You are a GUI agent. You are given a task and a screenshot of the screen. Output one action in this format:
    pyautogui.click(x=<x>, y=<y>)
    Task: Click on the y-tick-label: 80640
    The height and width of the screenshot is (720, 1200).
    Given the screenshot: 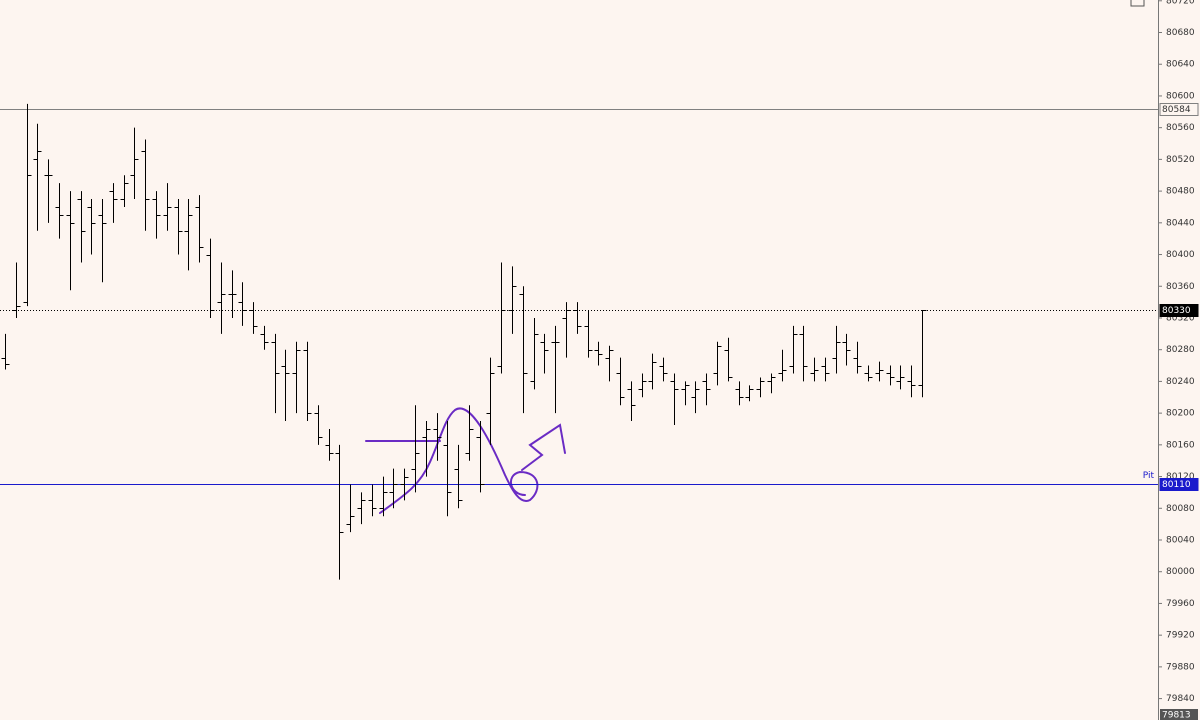 What is the action you would take?
    pyautogui.click(x=1180, y=65)
    